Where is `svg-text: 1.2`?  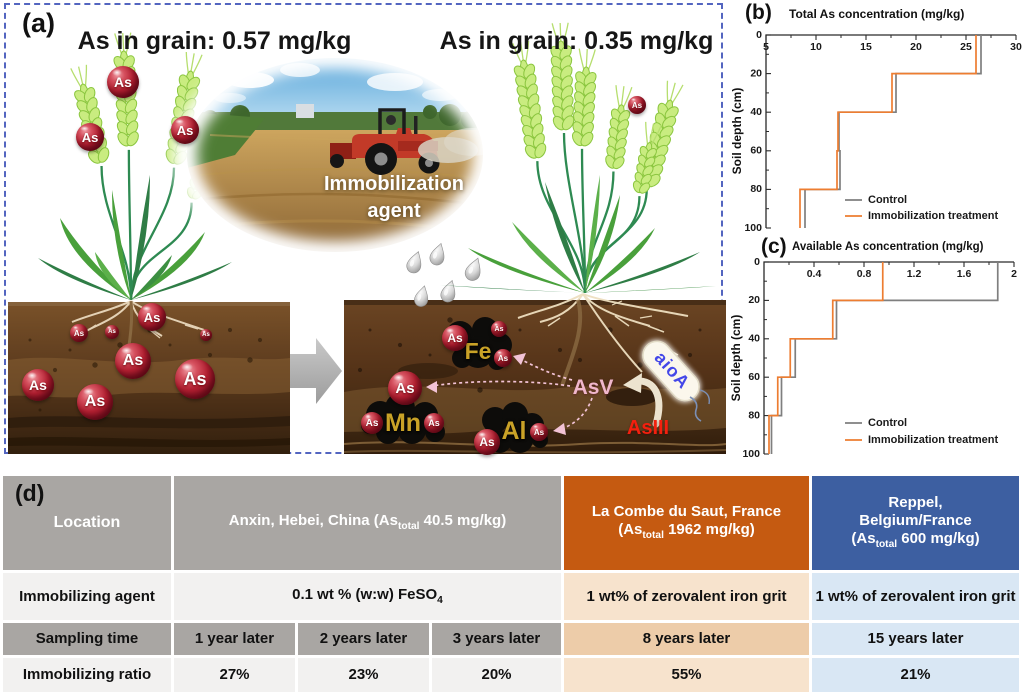
svg-text: 1.2 is located at coordinates (914, 274).